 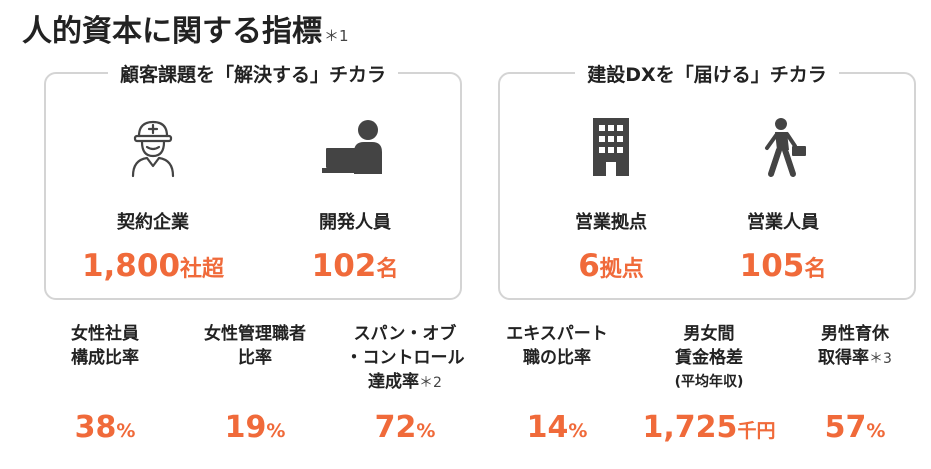 I want to click on stat-unit: 千円, so click(x=756, y=431).